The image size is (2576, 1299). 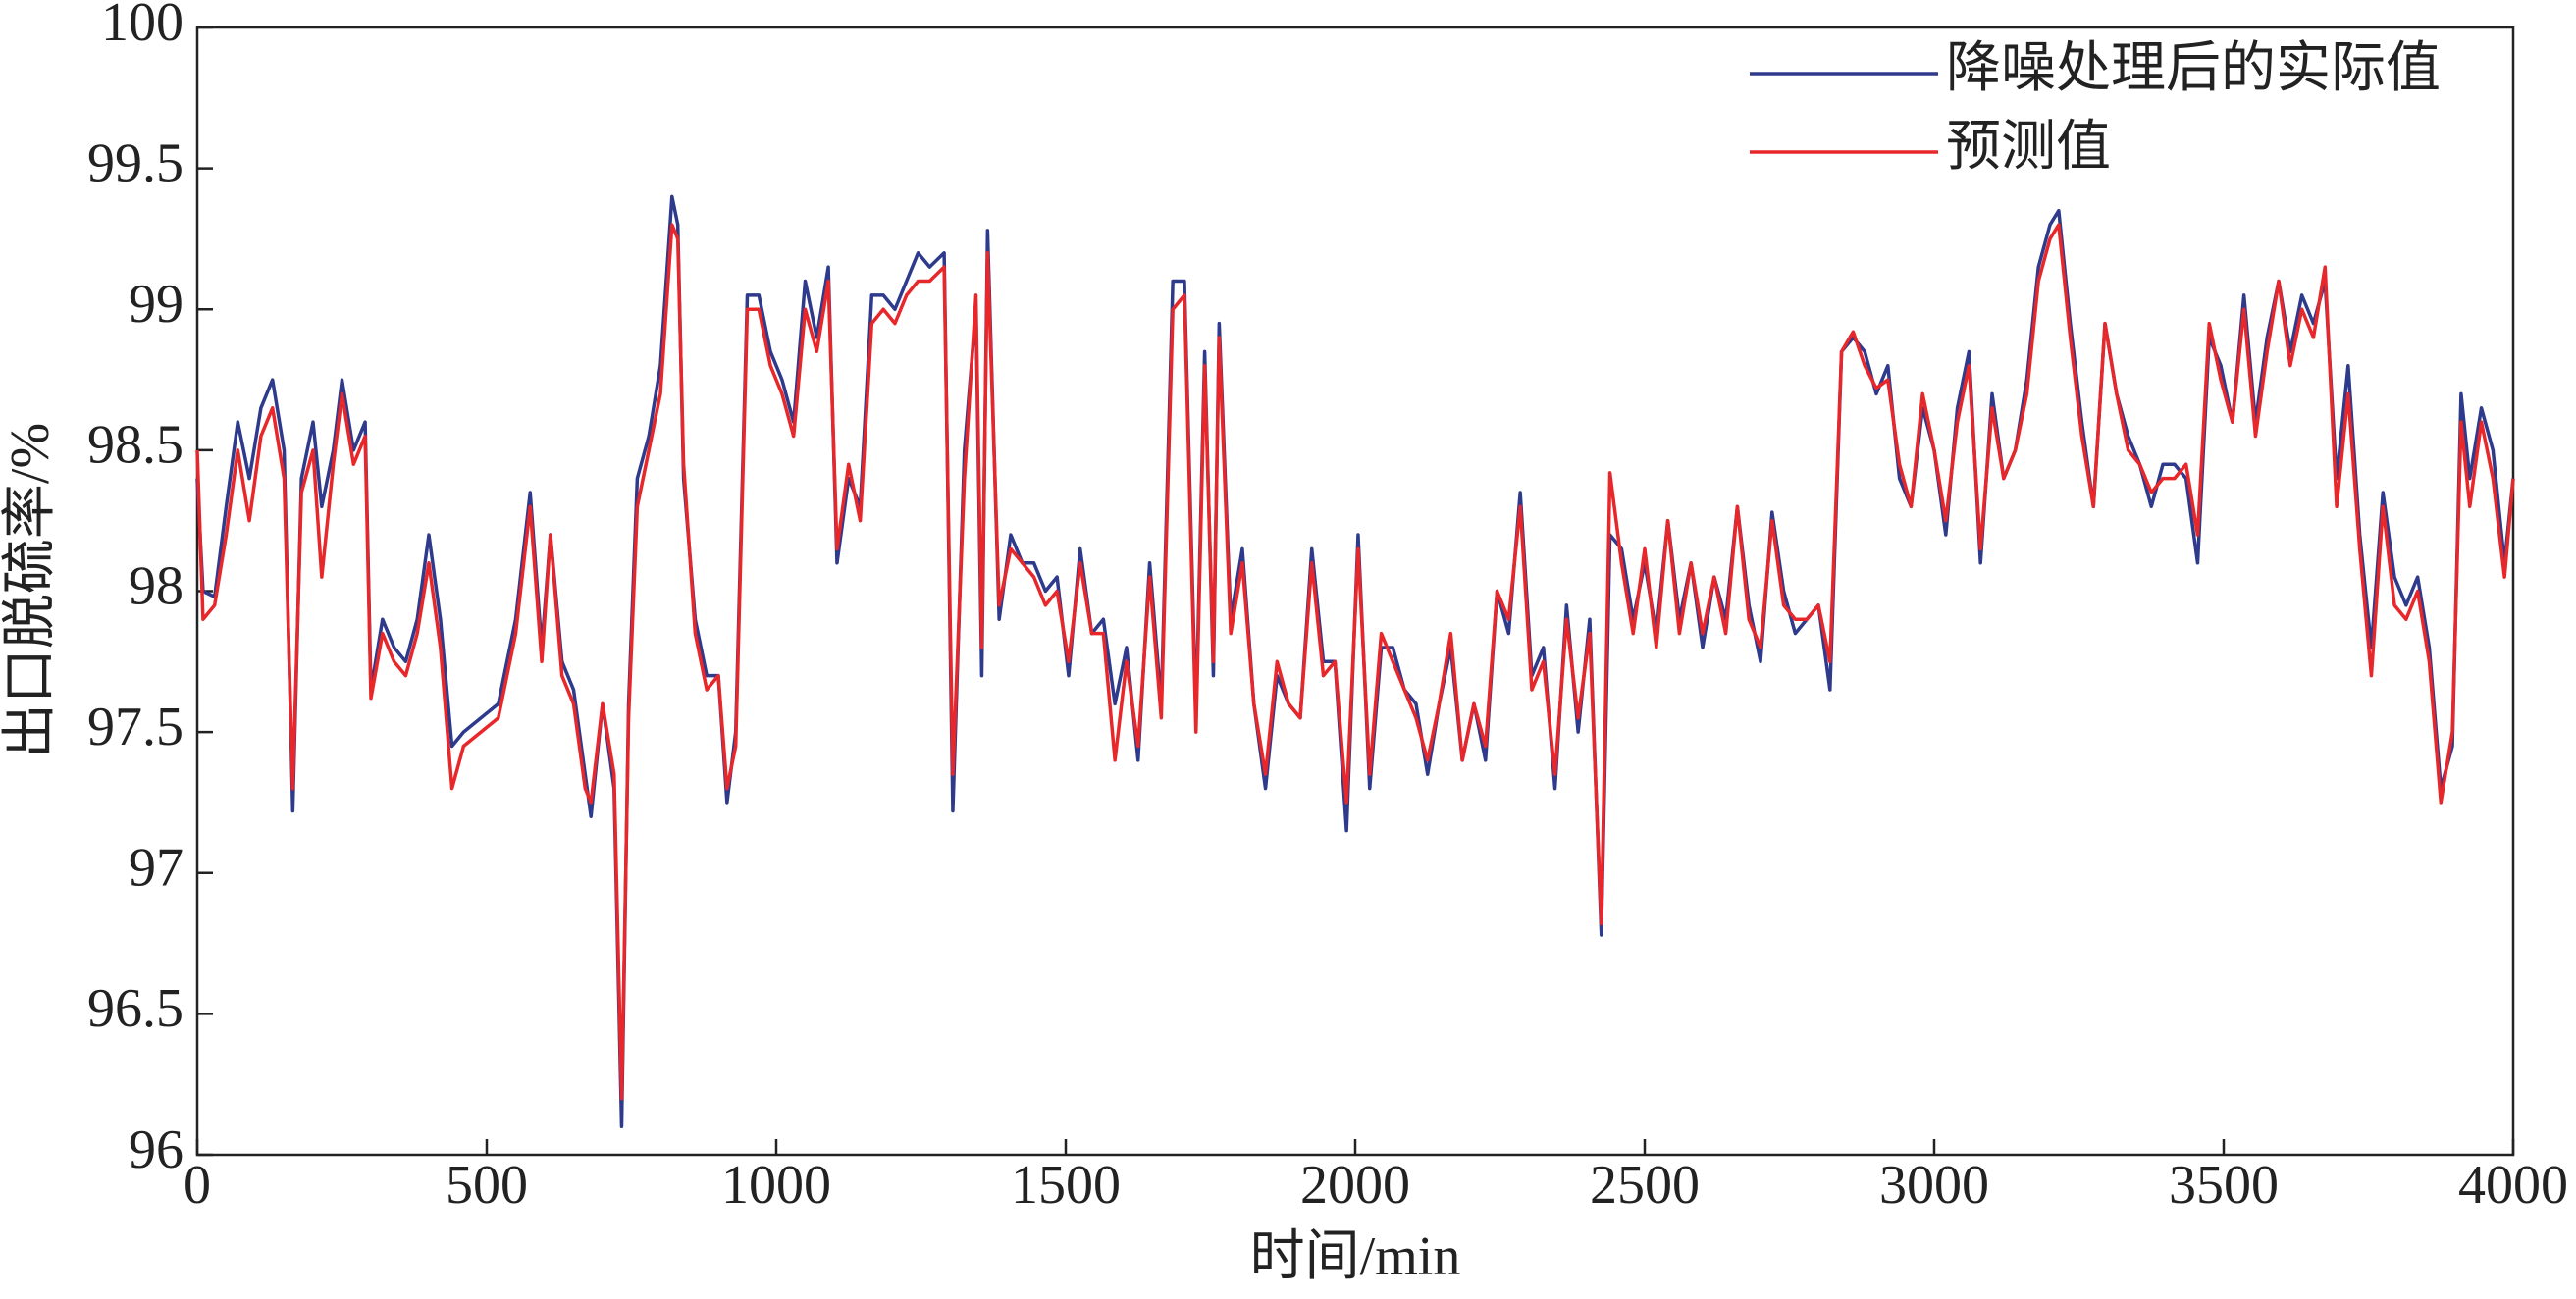 What do you see at coordinates (1934, 1185) in the screenshot?
I see `x-tick-label: 3000` at bounding box center [1934, 1185].